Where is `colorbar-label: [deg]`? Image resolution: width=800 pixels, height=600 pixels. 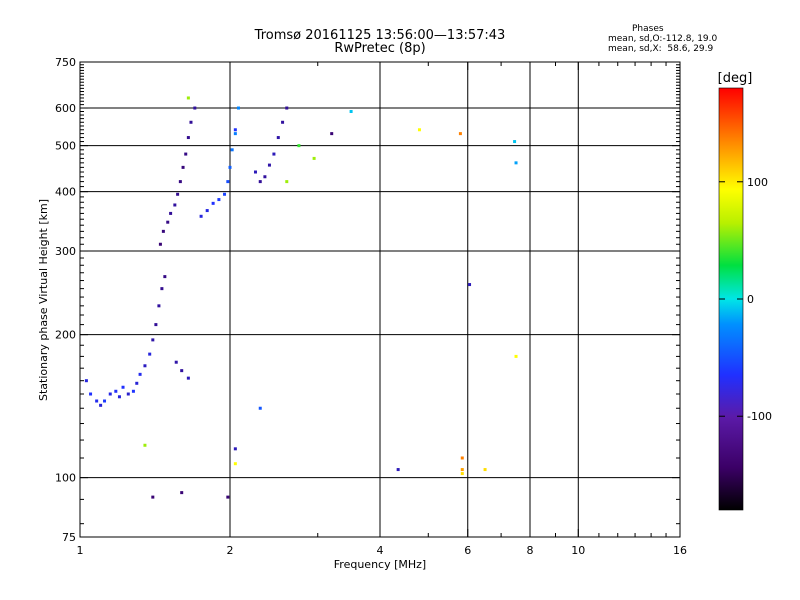 colorbar-label: [deg] is located at coordinates (735, 78).